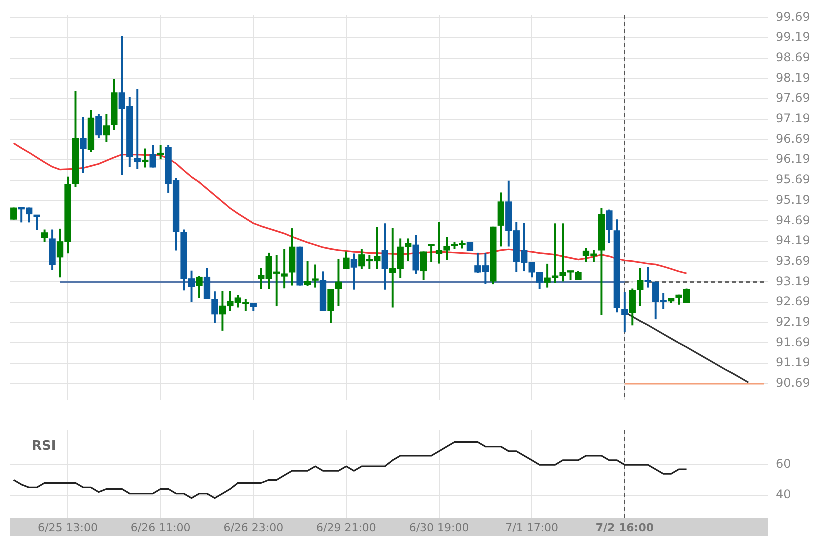 The width and height of the screenshot is (822, 548). What do you see at coordinates (793, 17) in the screenshot?
I see `y-tick-label: 99.69` at bounding box center [793, 17].